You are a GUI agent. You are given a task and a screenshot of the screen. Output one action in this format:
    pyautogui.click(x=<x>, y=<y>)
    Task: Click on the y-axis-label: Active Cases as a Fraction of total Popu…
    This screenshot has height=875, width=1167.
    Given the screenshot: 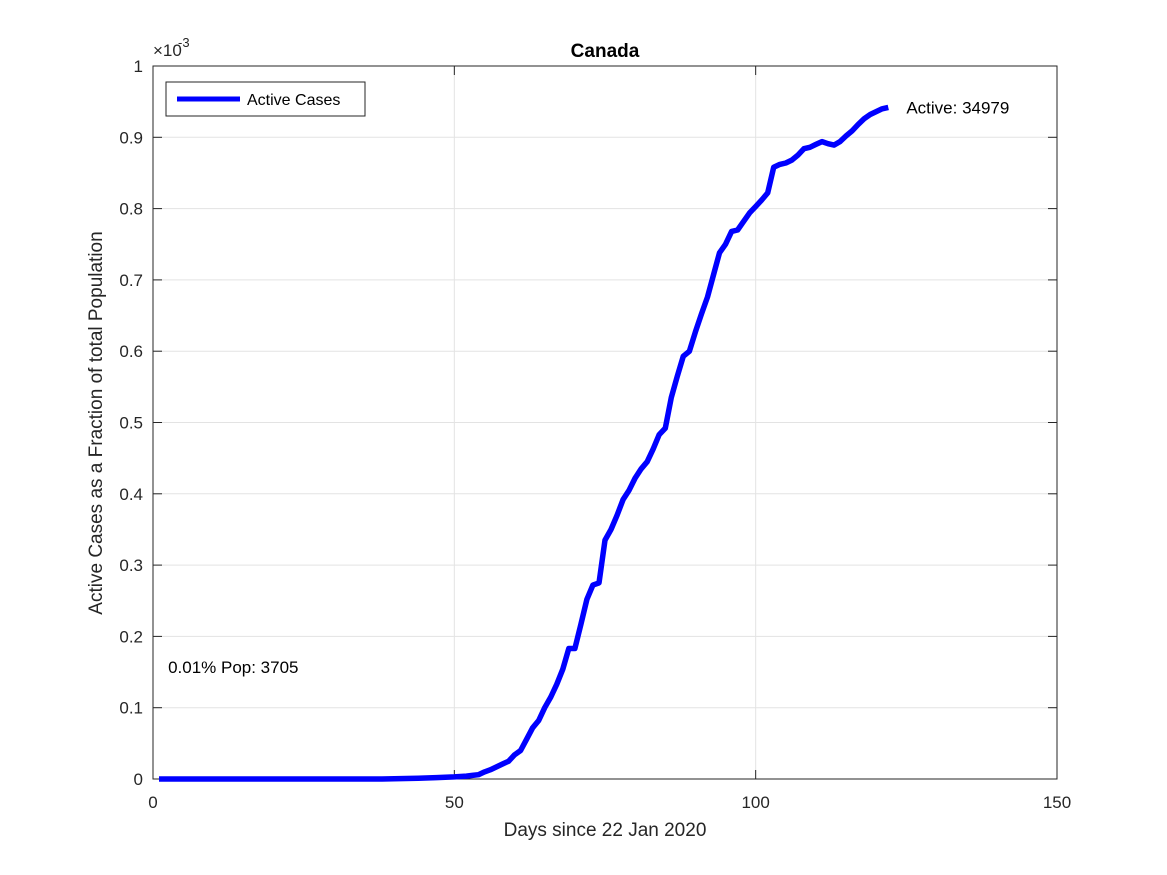 What is the action you would take?
    pyautogui.click(x=96, y=422)
    